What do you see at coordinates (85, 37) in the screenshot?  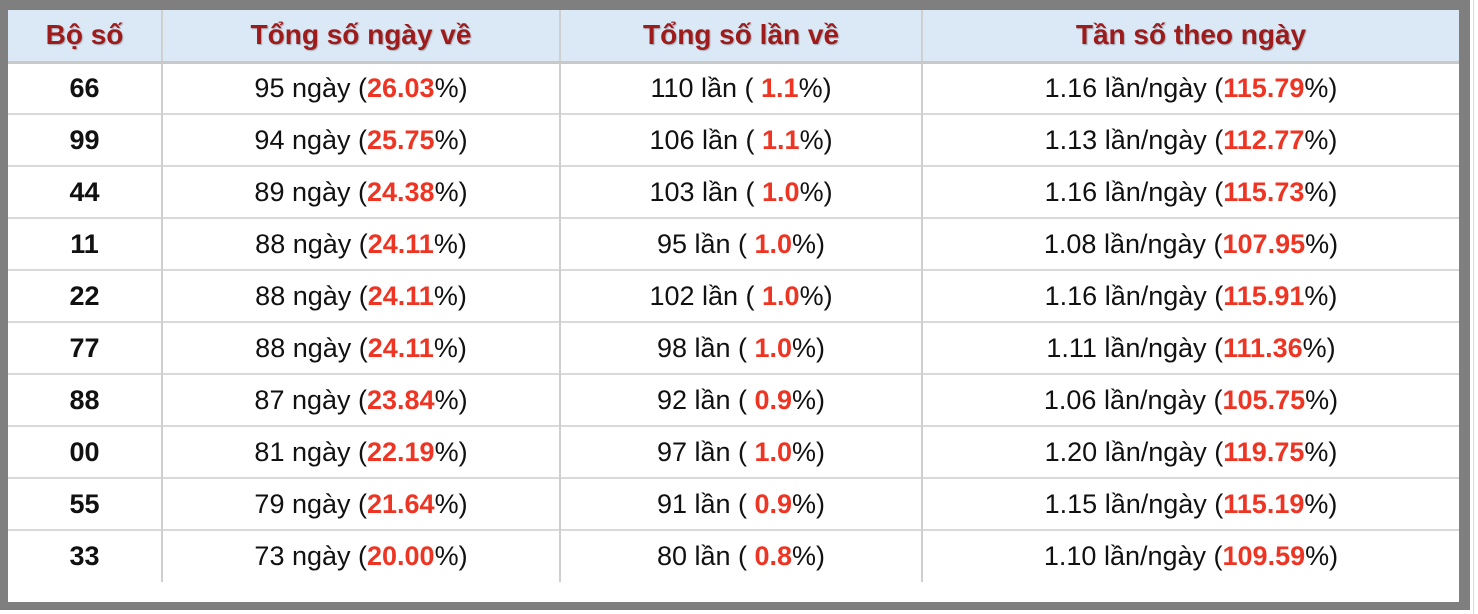 I see `column-header-pair: Bộ số` at bounding box center [85, 37].